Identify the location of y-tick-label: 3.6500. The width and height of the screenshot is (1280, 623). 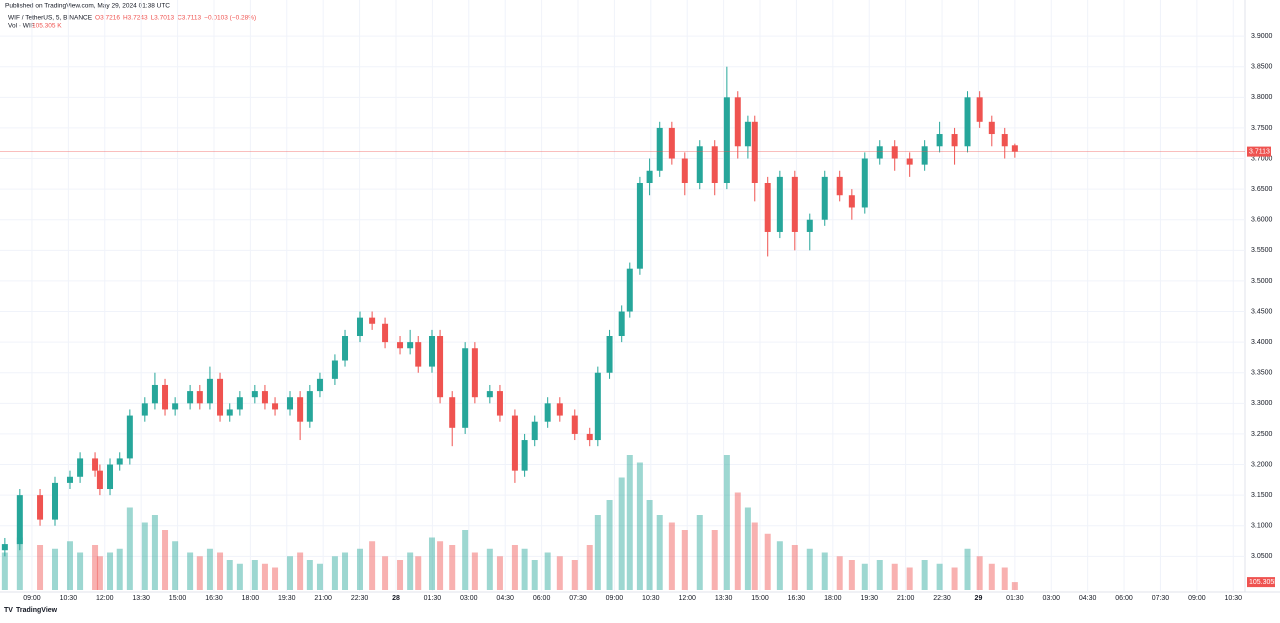
(1262, 189).